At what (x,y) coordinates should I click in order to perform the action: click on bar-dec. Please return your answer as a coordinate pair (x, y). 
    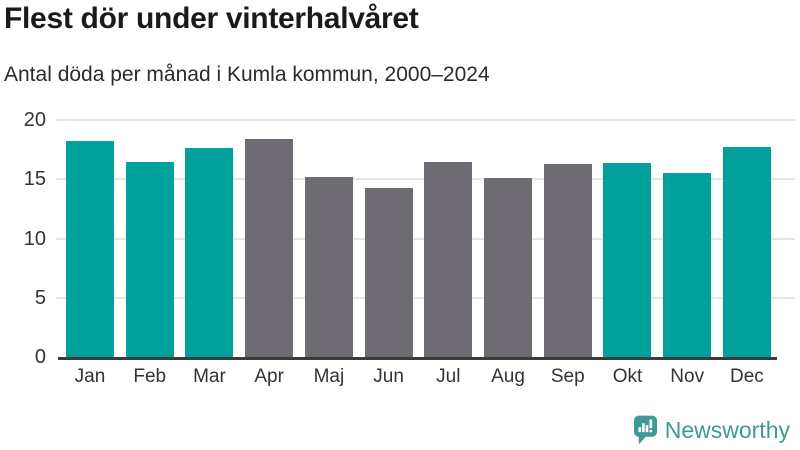
    Looking at the image, I should click on (746, 252).